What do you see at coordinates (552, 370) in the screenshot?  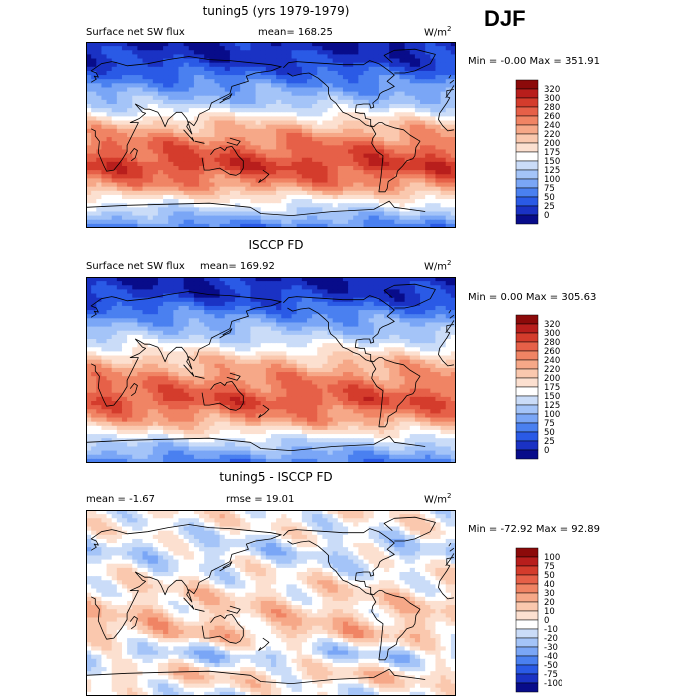 I see `colorbar-tick-label: 220` at bounding box center [552, 370].